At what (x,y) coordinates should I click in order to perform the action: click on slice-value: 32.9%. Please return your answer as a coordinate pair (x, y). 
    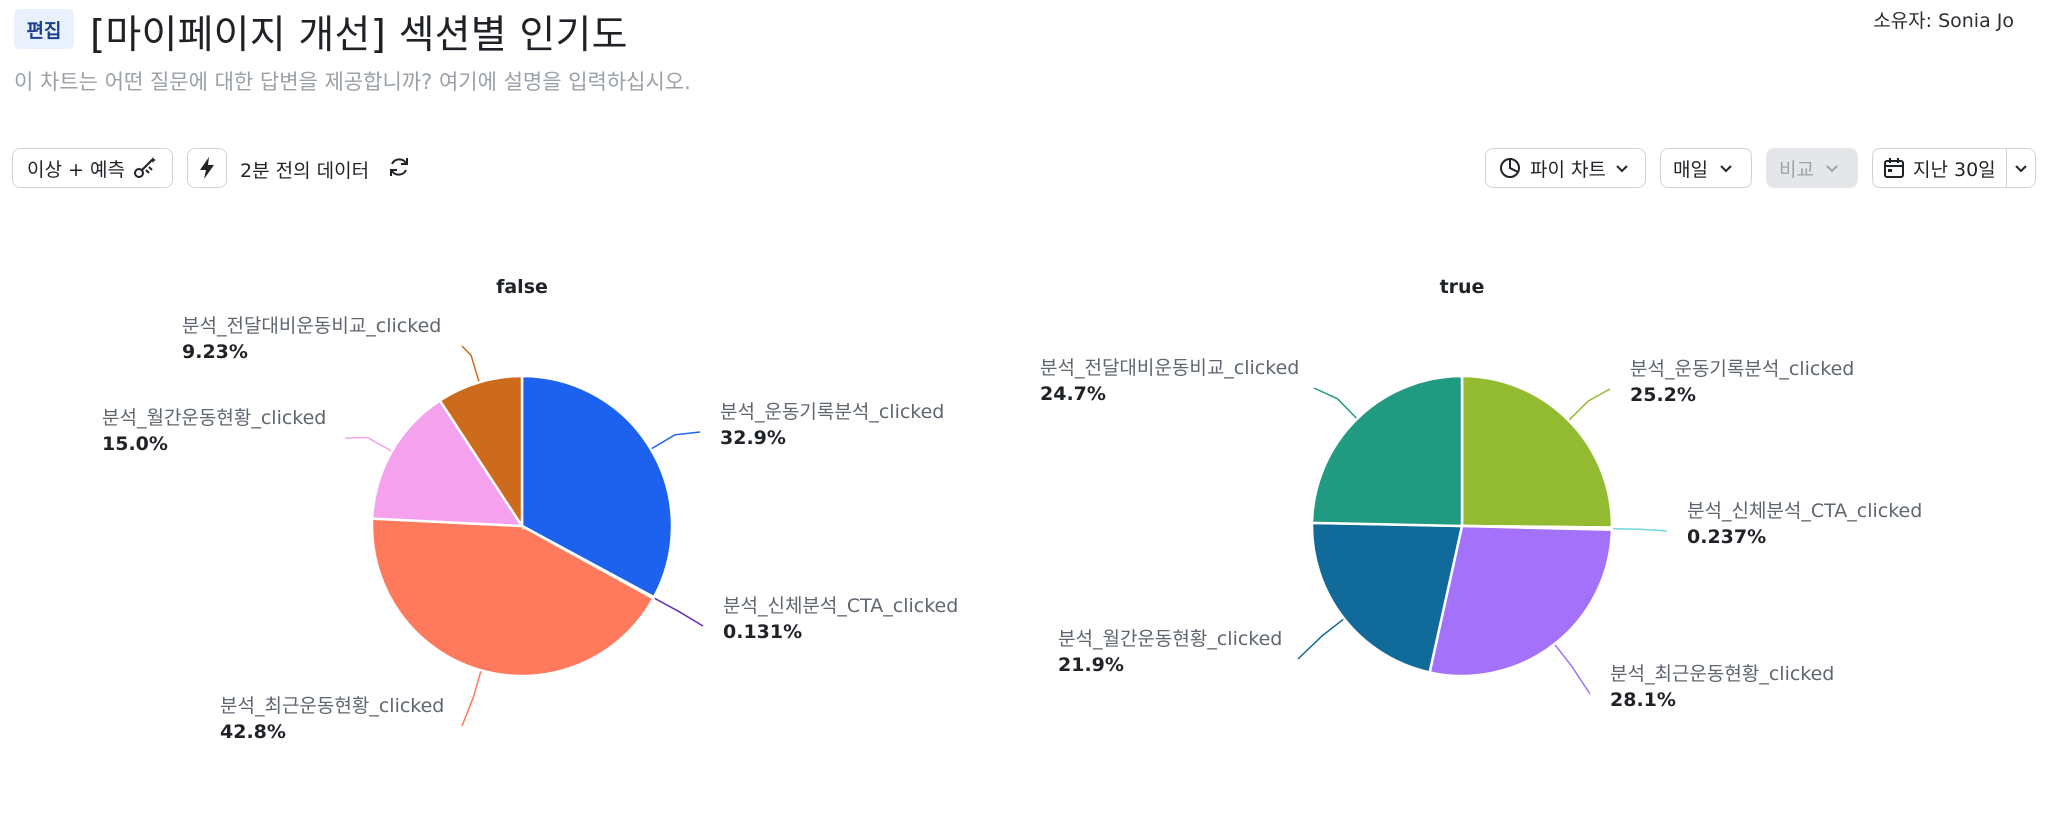
    Looking at the image, I should click on (753, 438).